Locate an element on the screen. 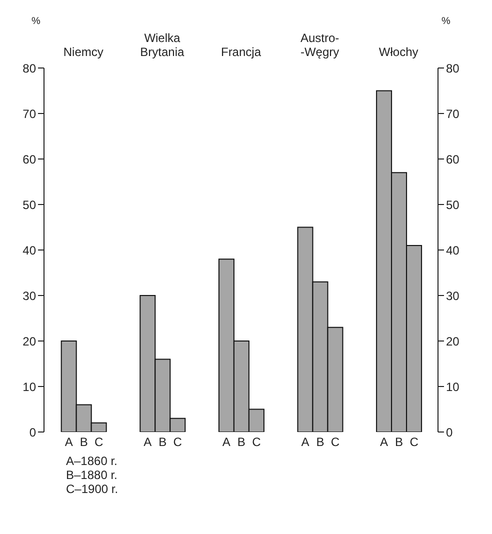 This screenshot has height=534, width=492. y2-tick-label: 50 is located at coordinates (453, 205).